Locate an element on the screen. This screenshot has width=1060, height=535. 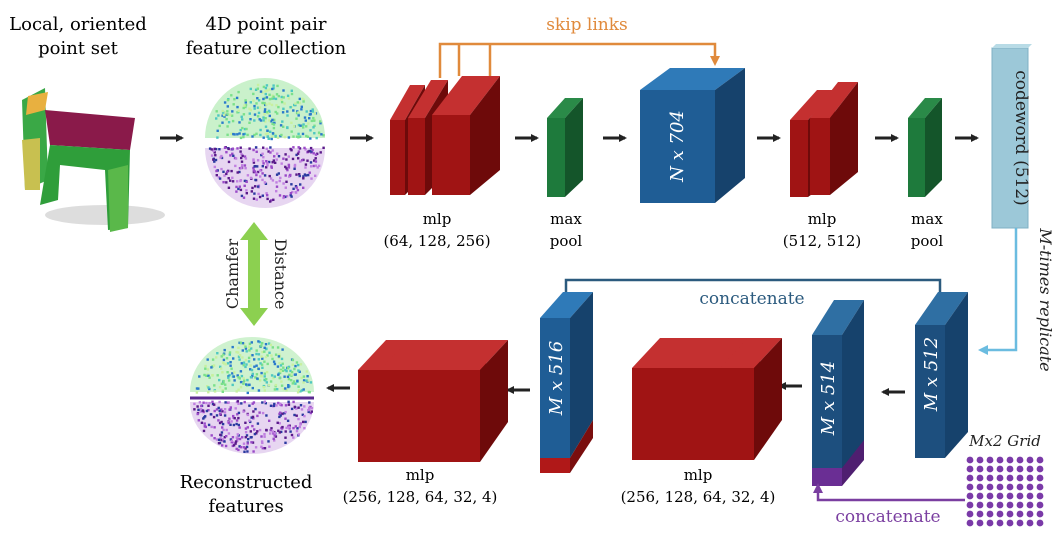
mlp4-name: mlp is located at coordinates (698, 475).